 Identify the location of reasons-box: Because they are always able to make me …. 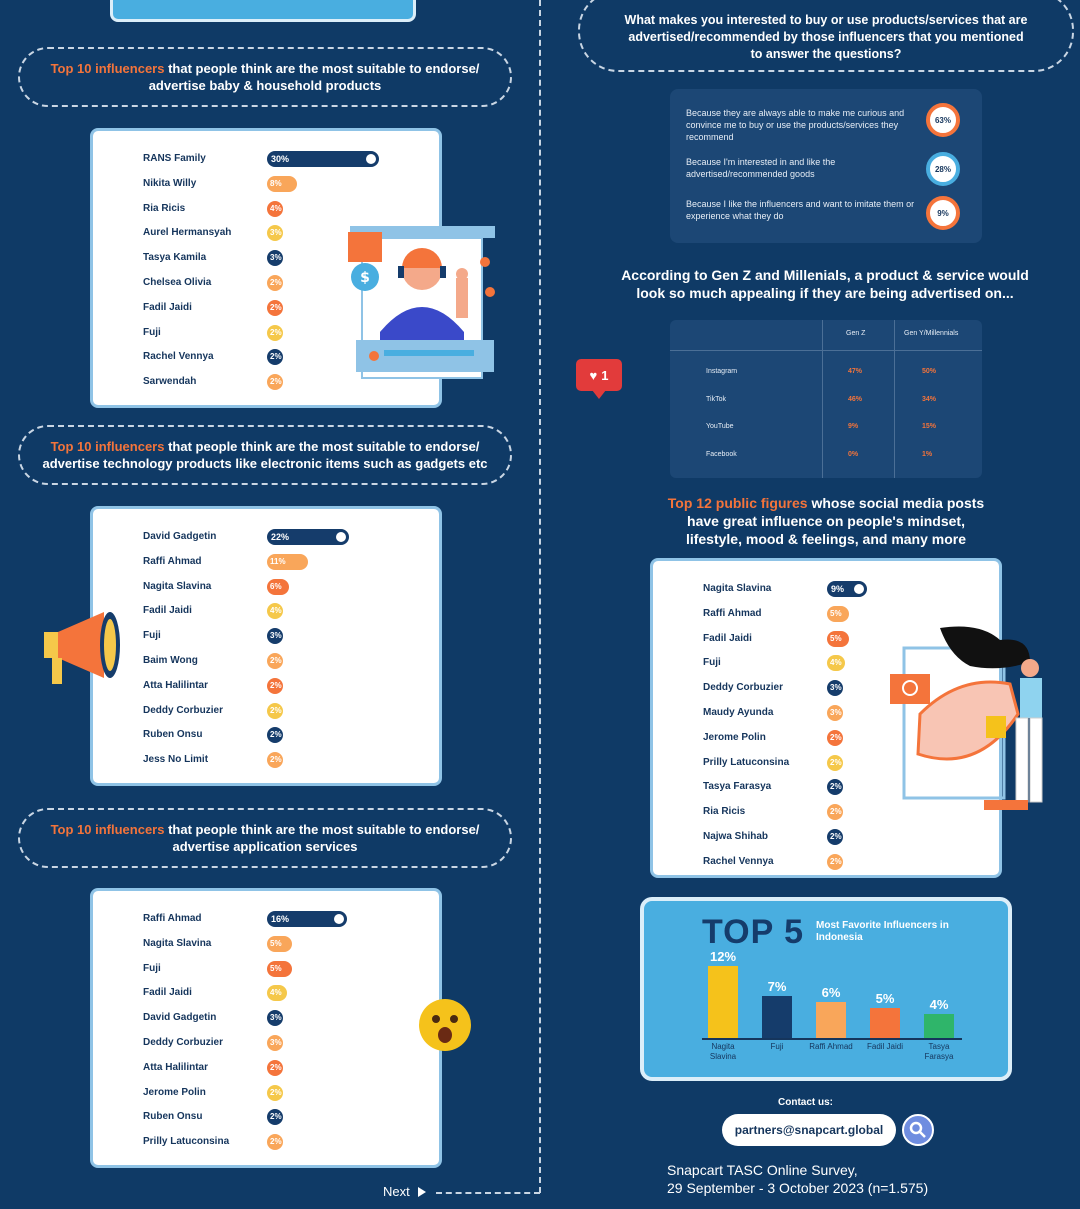
(826, 166).